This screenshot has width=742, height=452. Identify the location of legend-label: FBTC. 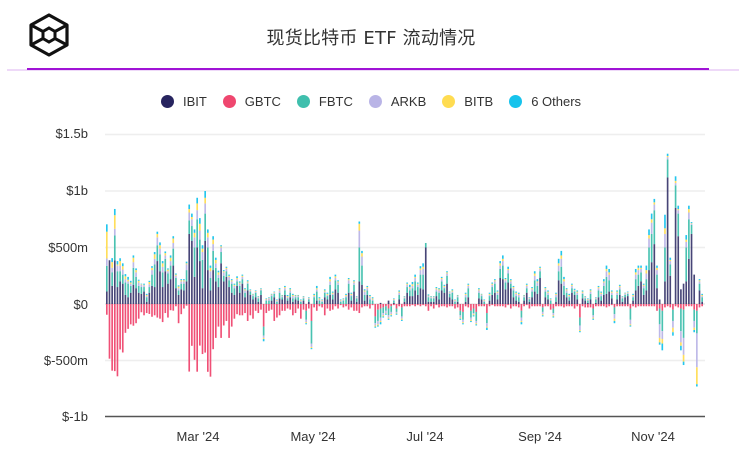
(335, 101).